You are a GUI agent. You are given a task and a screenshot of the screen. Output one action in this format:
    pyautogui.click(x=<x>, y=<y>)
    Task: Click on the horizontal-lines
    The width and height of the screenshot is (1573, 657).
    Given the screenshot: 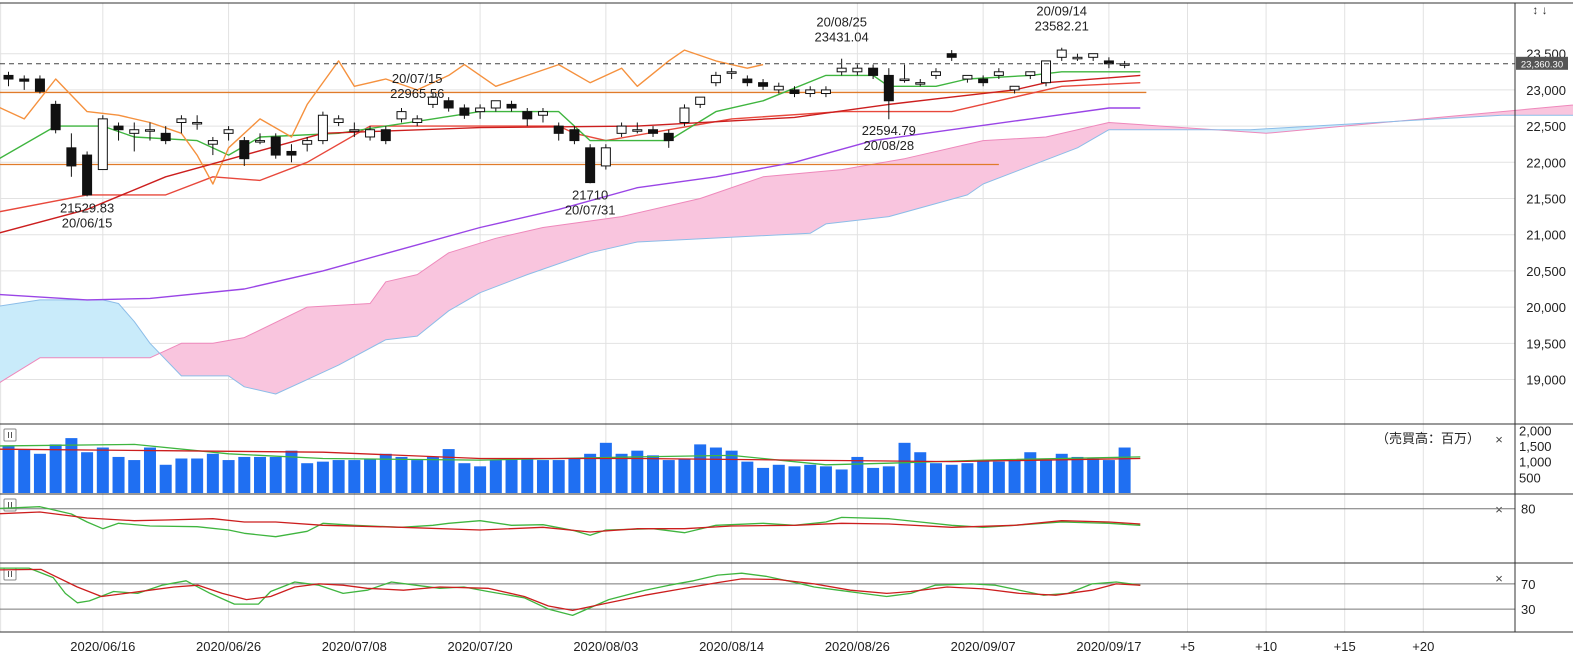 What is the action you would take?
    pyautogui.click(x=573, y=128)
    